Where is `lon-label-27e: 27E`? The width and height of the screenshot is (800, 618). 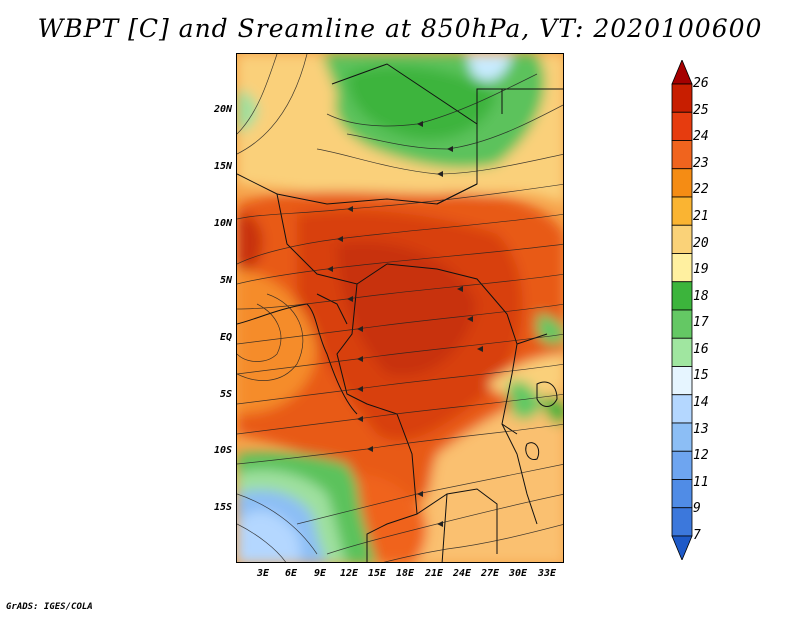
lon-label-27e: 27E is located at coordinates (490, 573).